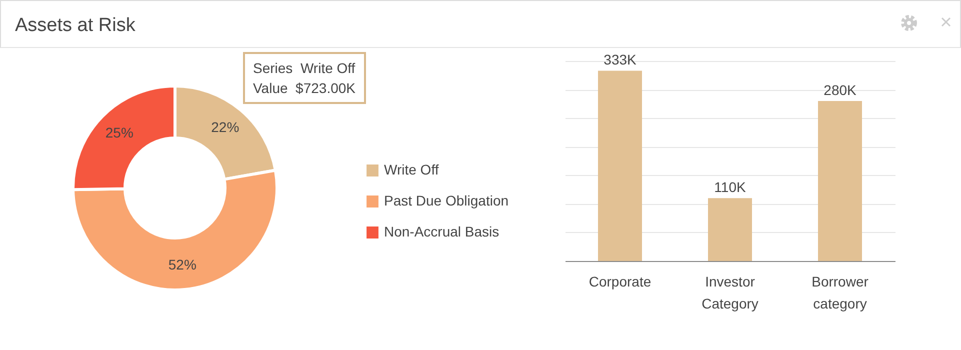 The width and height of the screenshot is (961, 350). Describe the element at coordinates (840, 293) in the screenshot. I see `x-tick-label: Borrower category` at that location.